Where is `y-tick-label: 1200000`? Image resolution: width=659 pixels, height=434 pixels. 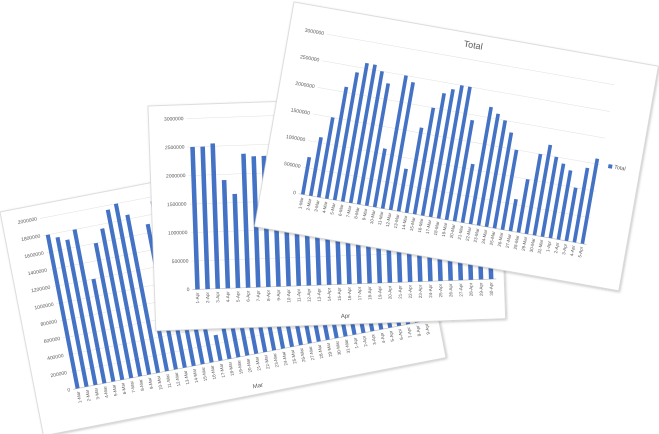 y-tick-label: 1200000 is located at coordinates (41, 290).